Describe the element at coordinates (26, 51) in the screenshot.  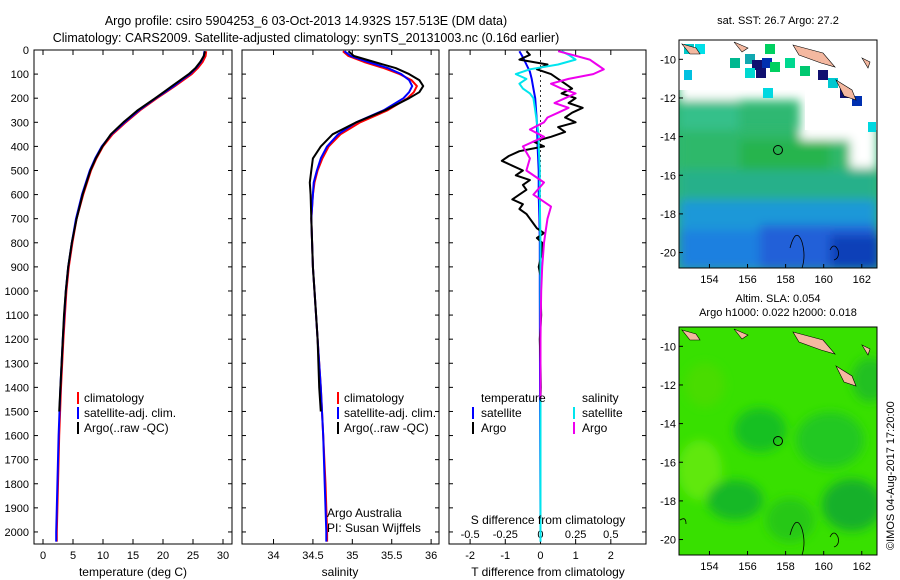
I see `depth-tick-label: 0` at that location.